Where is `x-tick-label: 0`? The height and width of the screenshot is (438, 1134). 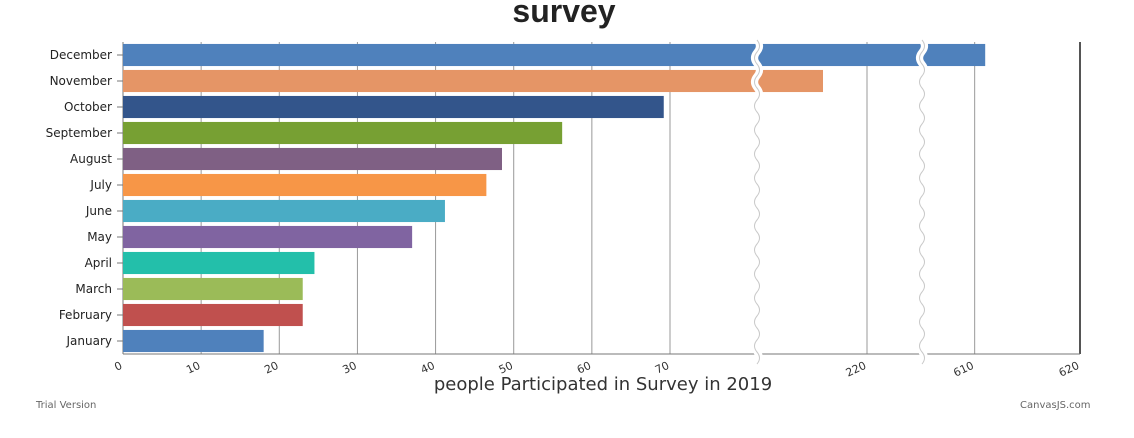 x-tick-label: 0 is located at coordinates (118, 366).